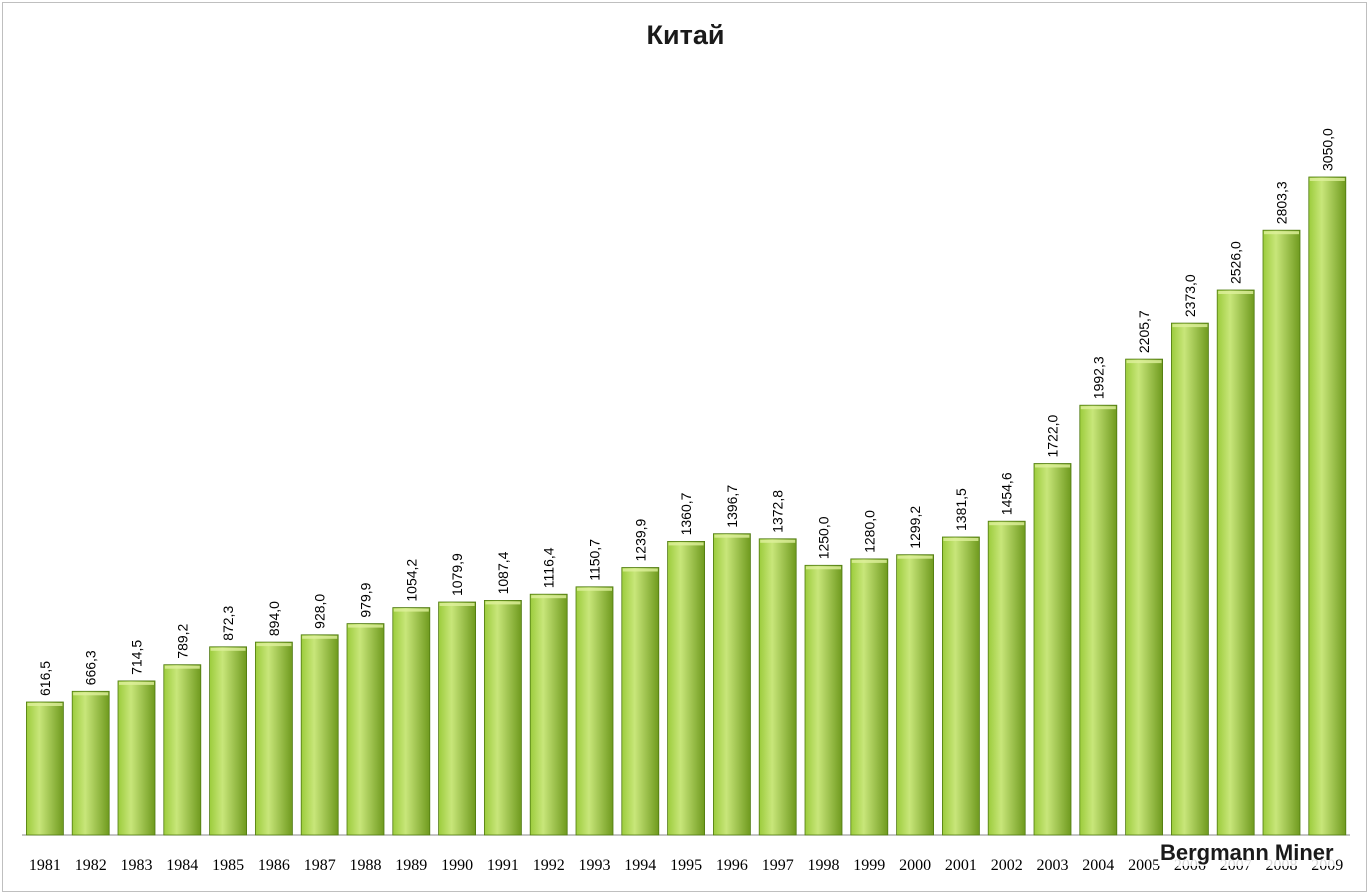  I want to click on value-label-1982: 666,3, so click(91, 667).